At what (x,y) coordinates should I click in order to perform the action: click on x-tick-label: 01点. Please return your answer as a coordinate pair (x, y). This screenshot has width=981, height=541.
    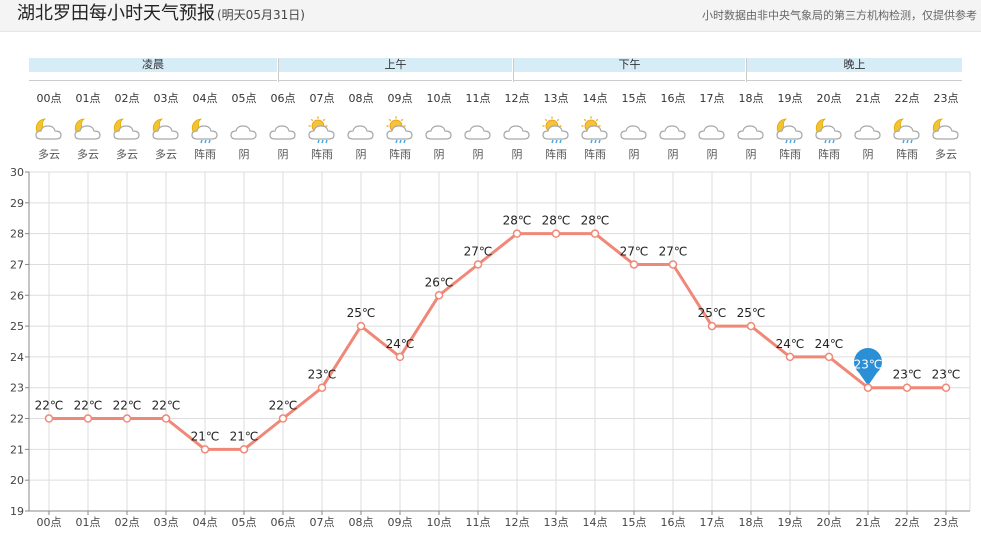
    Looking at the image, I should click on (88, 522).